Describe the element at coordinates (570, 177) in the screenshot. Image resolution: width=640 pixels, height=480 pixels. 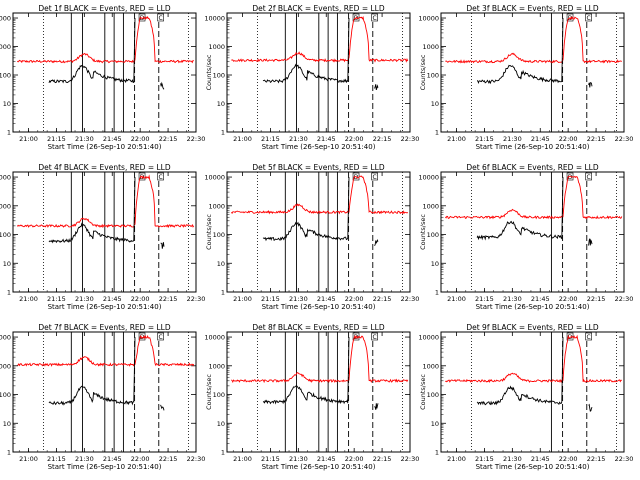
I see `flag-label: D` at that location.